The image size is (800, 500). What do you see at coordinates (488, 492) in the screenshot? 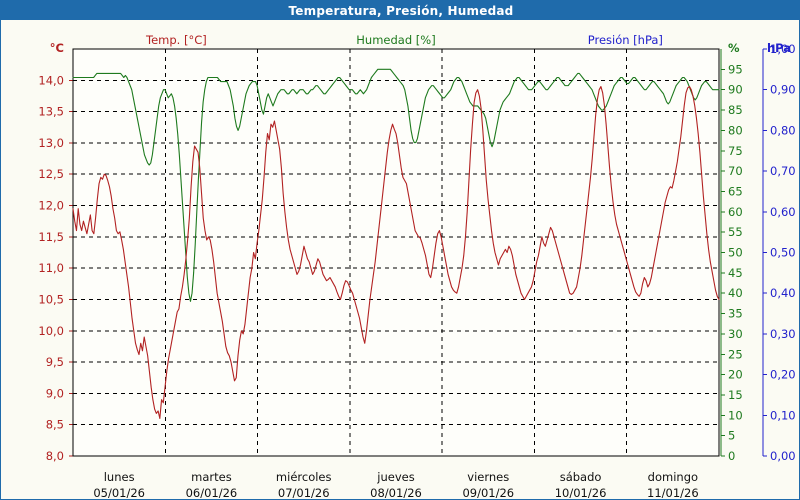
I see `day-date-label: 09/01/26` at bounding box center [488, 492].